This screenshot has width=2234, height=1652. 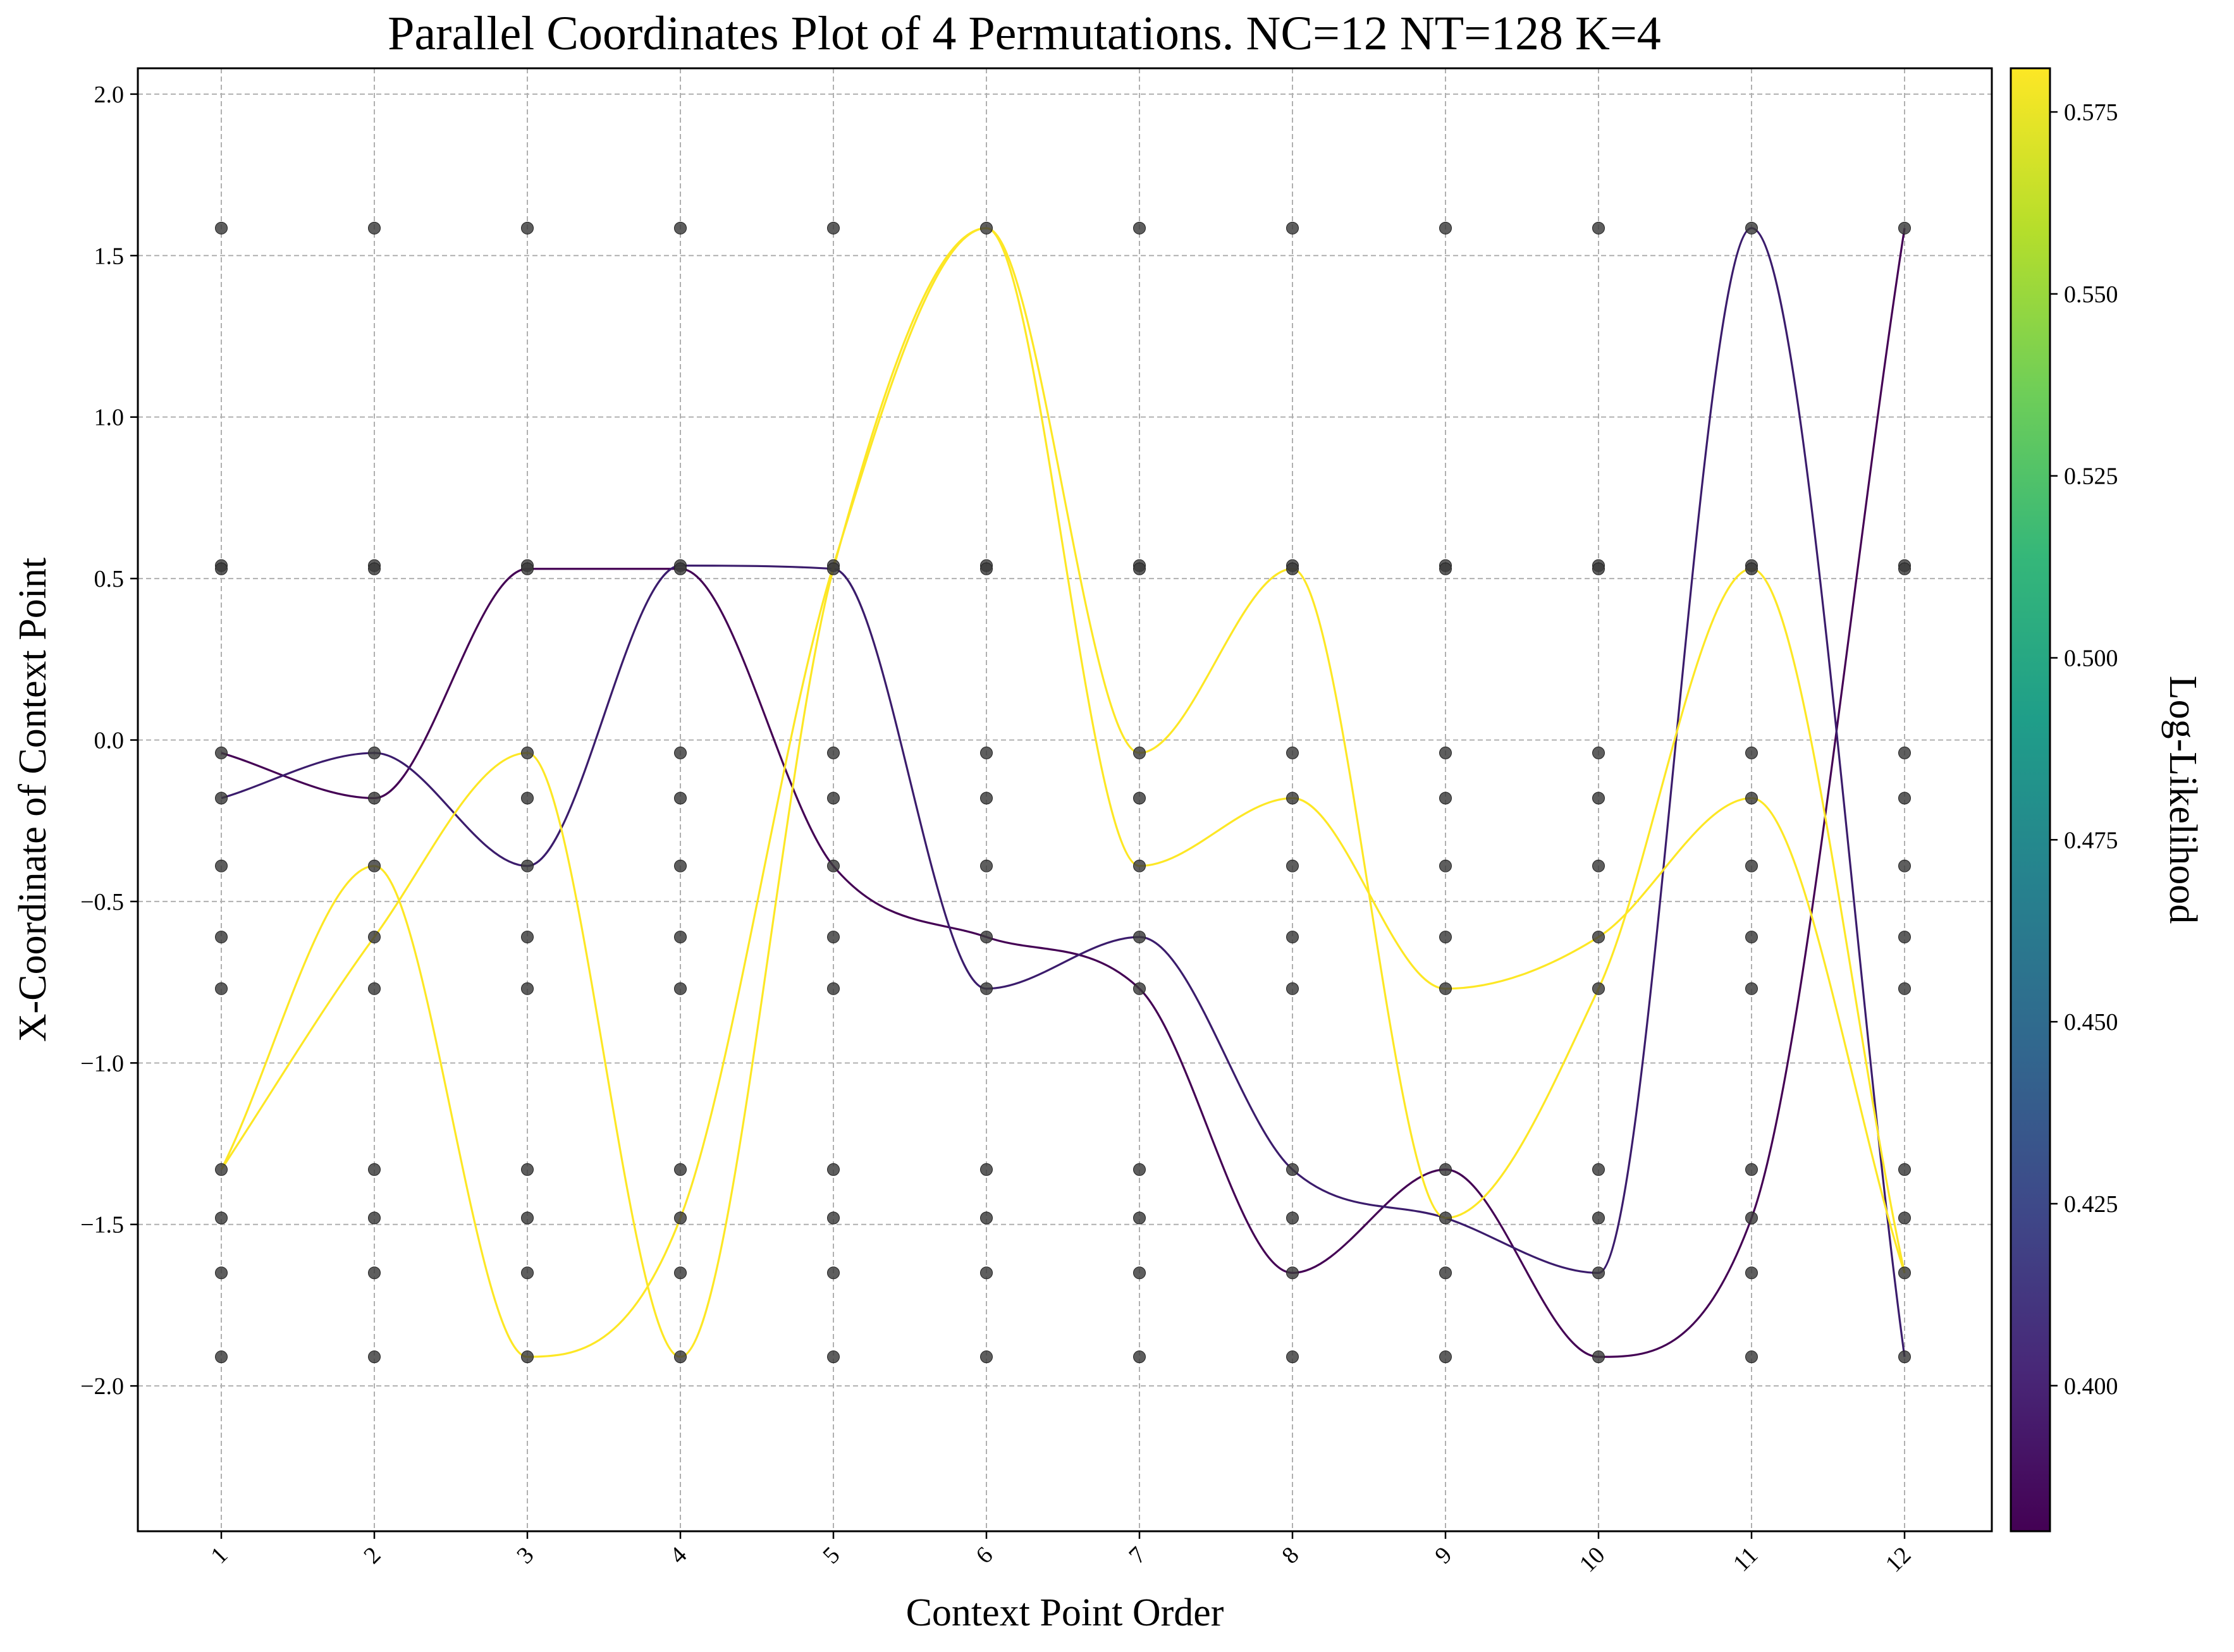 What do you see at coordinates (109, 579) in the screenshot?
I see `y-tick-label: 0.5` at bounding box center [109, 579].